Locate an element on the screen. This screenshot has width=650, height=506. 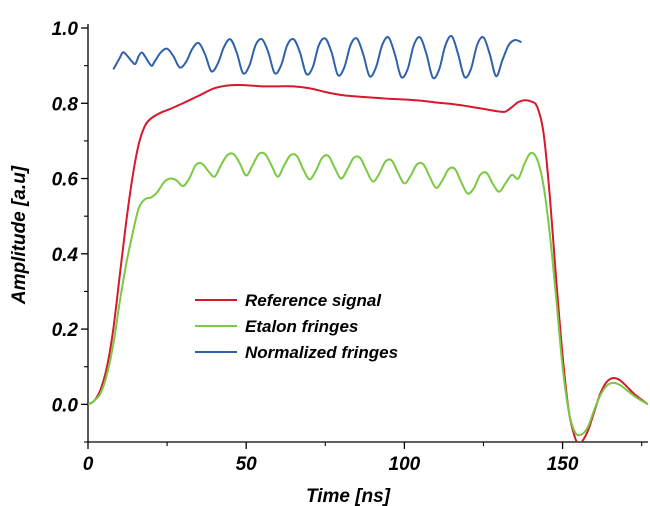
x-tick-label: 100 is located at coordinates (405, 464).